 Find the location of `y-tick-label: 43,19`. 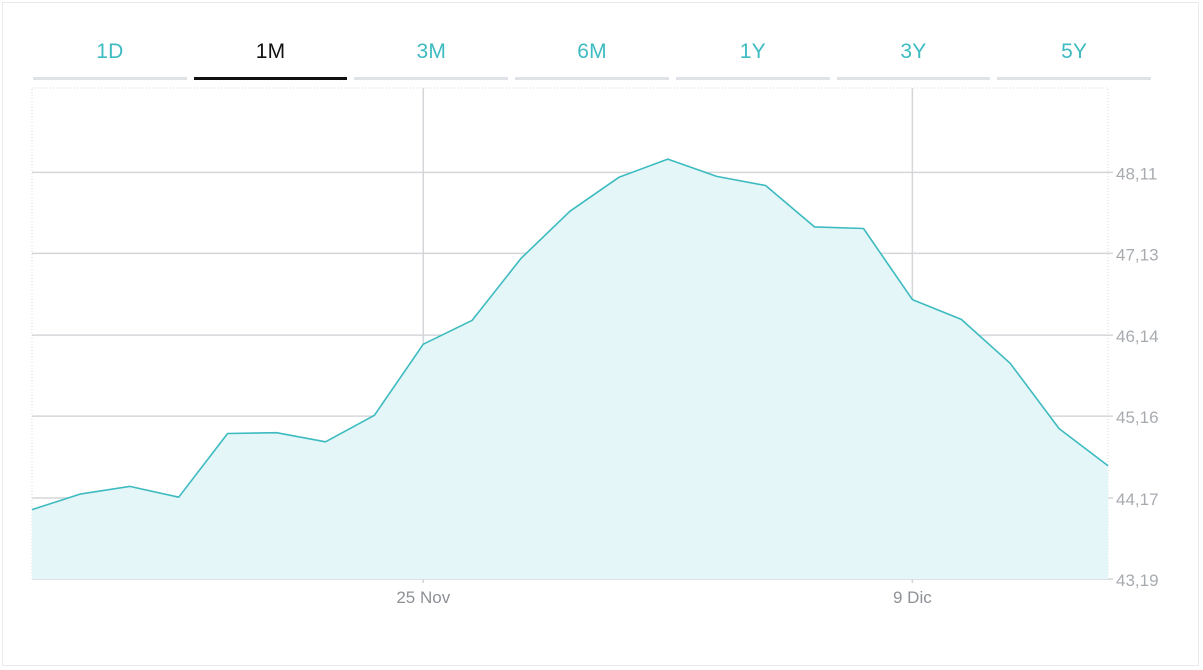

y-tick-label: 43,19 is located at coordinates (1137, 580).